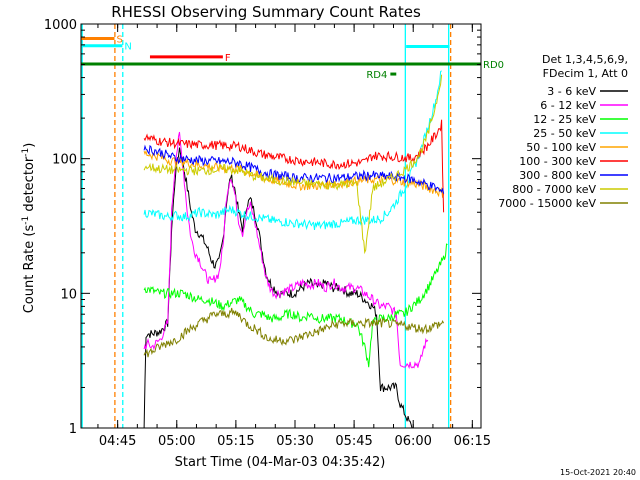 The image size is (640, 480). I want to click on y-tick-label-100: 100, so click(64, 160).